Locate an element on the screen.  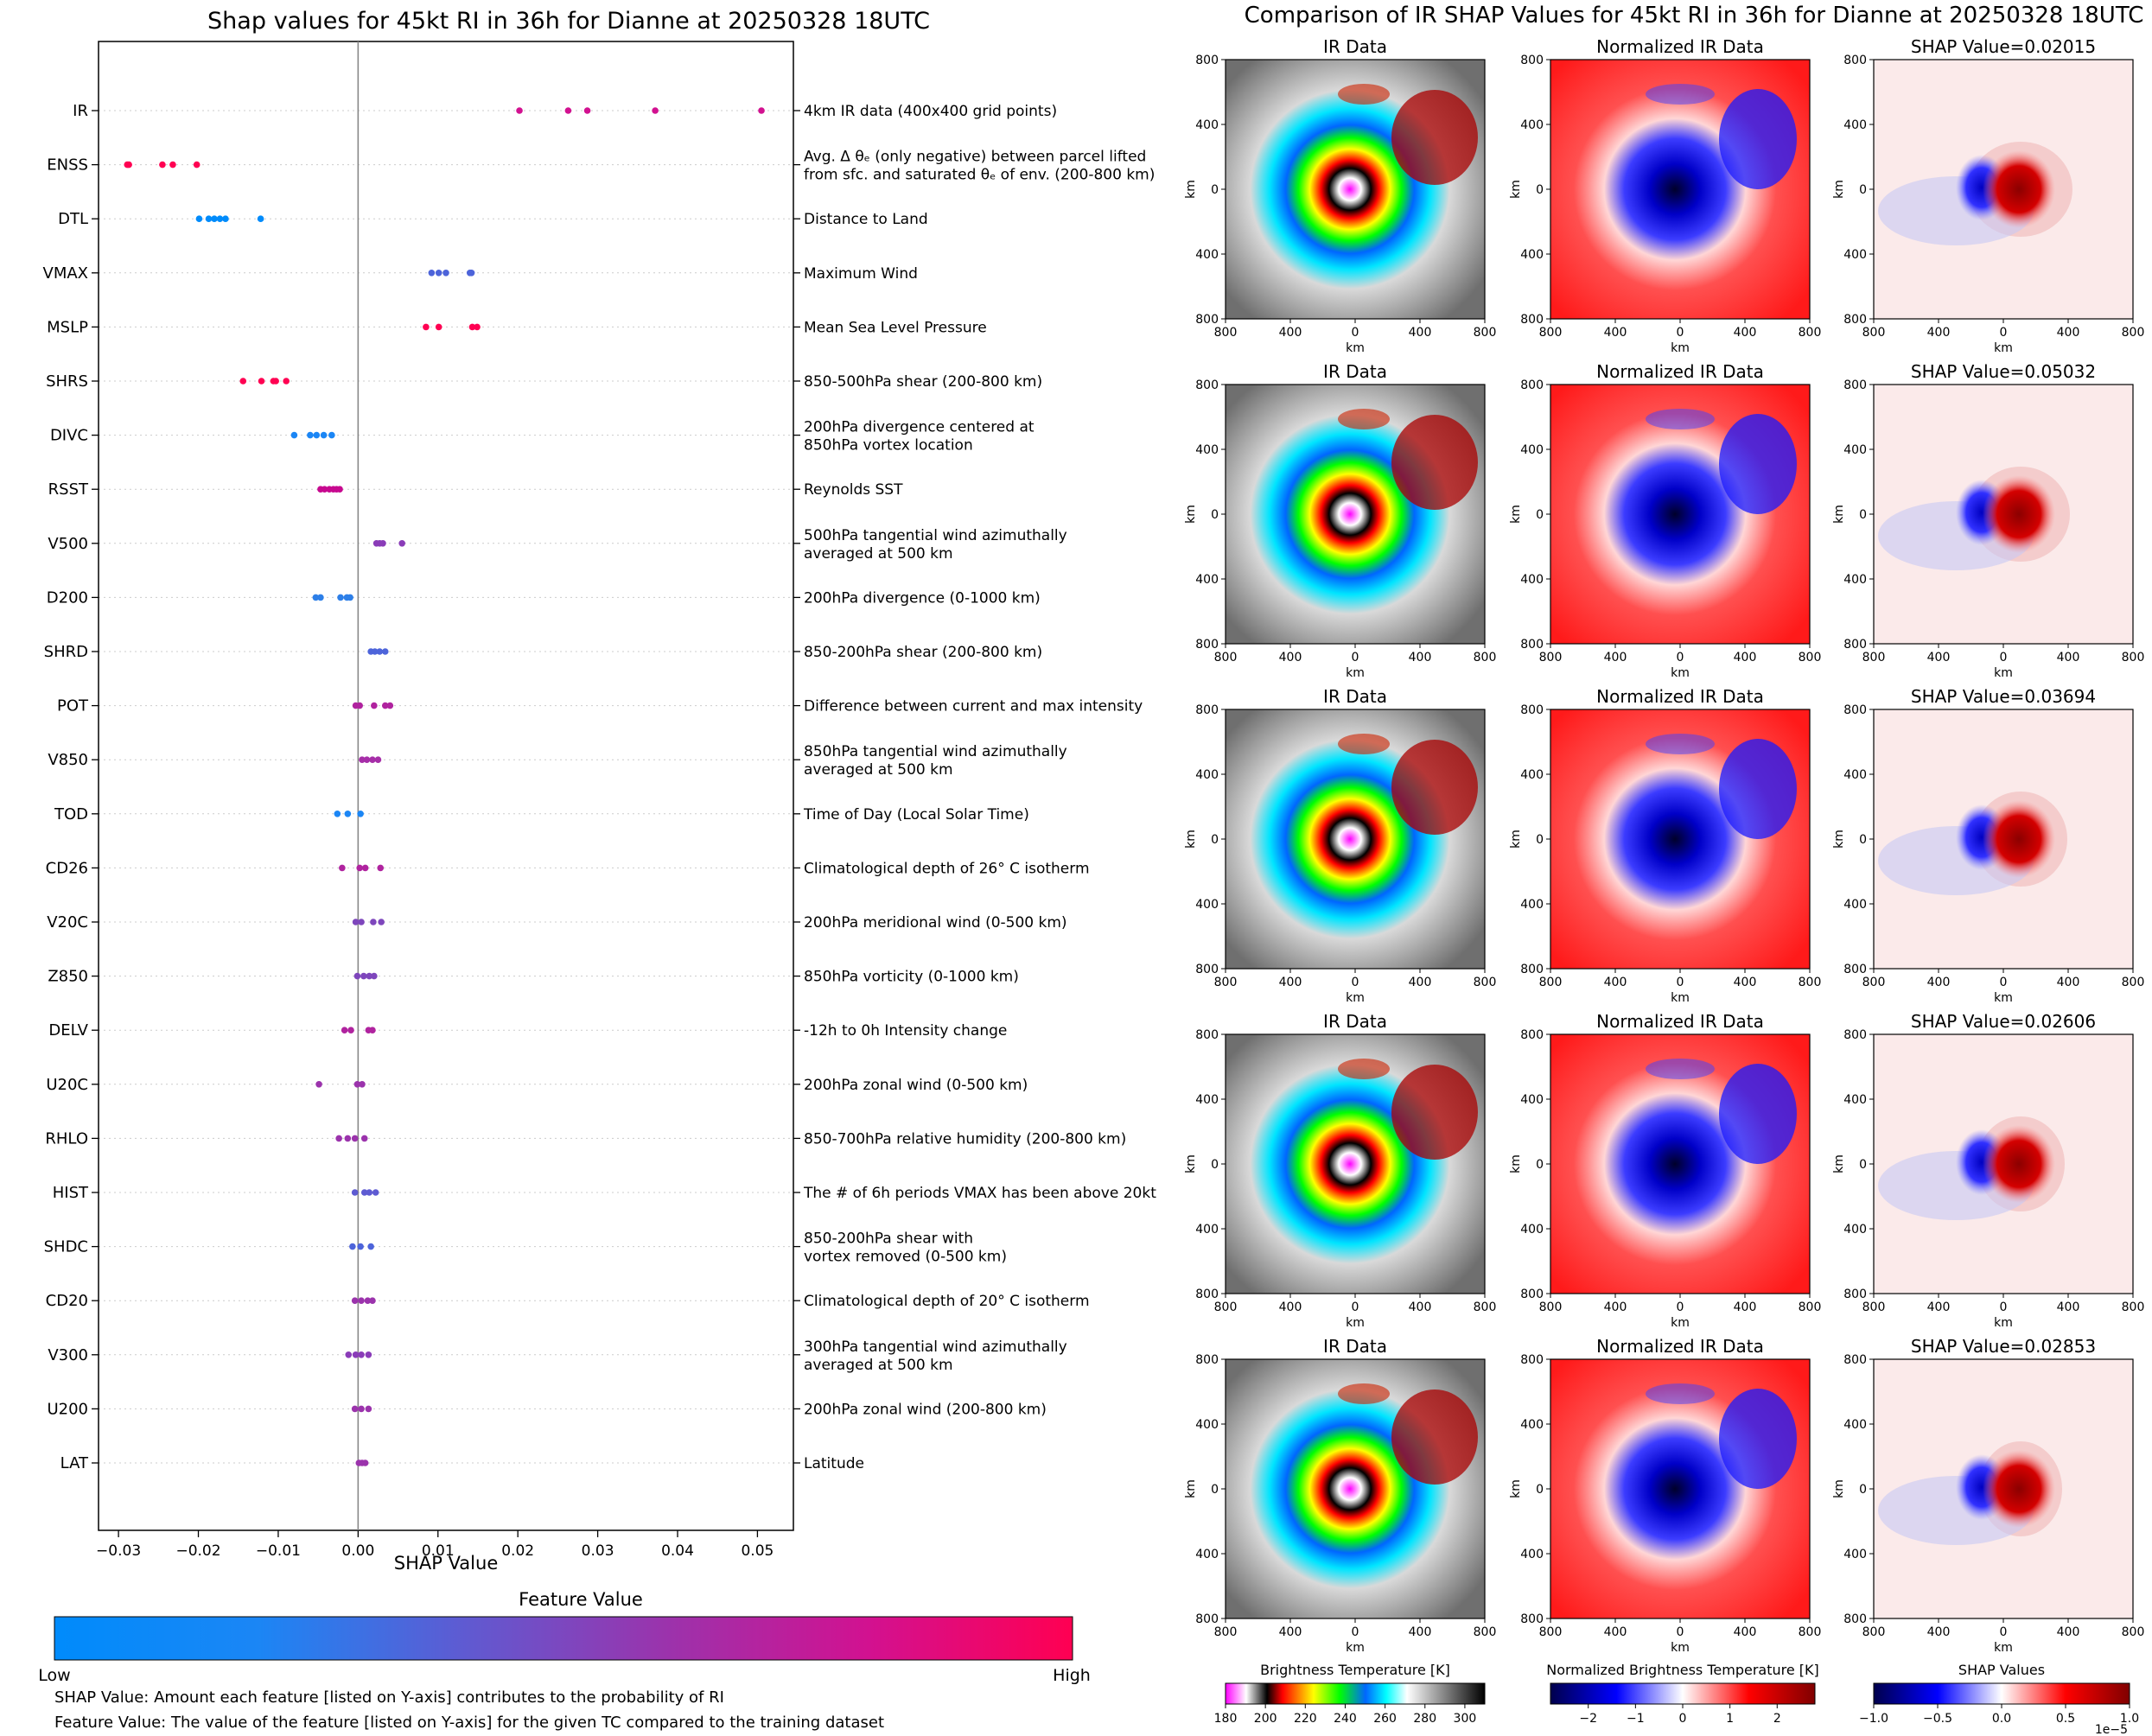
feature-name-v300: V300 is located at coordinates (68, 1355).